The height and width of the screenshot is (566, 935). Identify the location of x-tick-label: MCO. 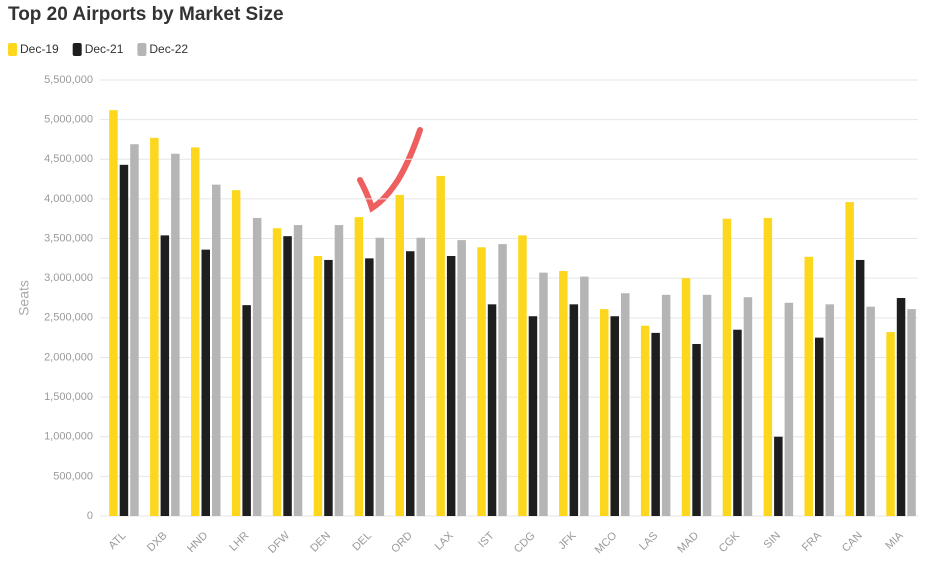
(606, 542).